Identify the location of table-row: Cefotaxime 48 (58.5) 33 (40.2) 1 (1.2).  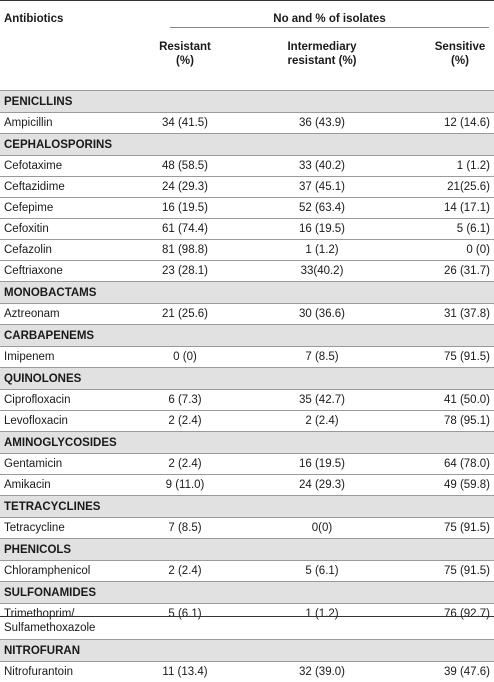
(247, 165).